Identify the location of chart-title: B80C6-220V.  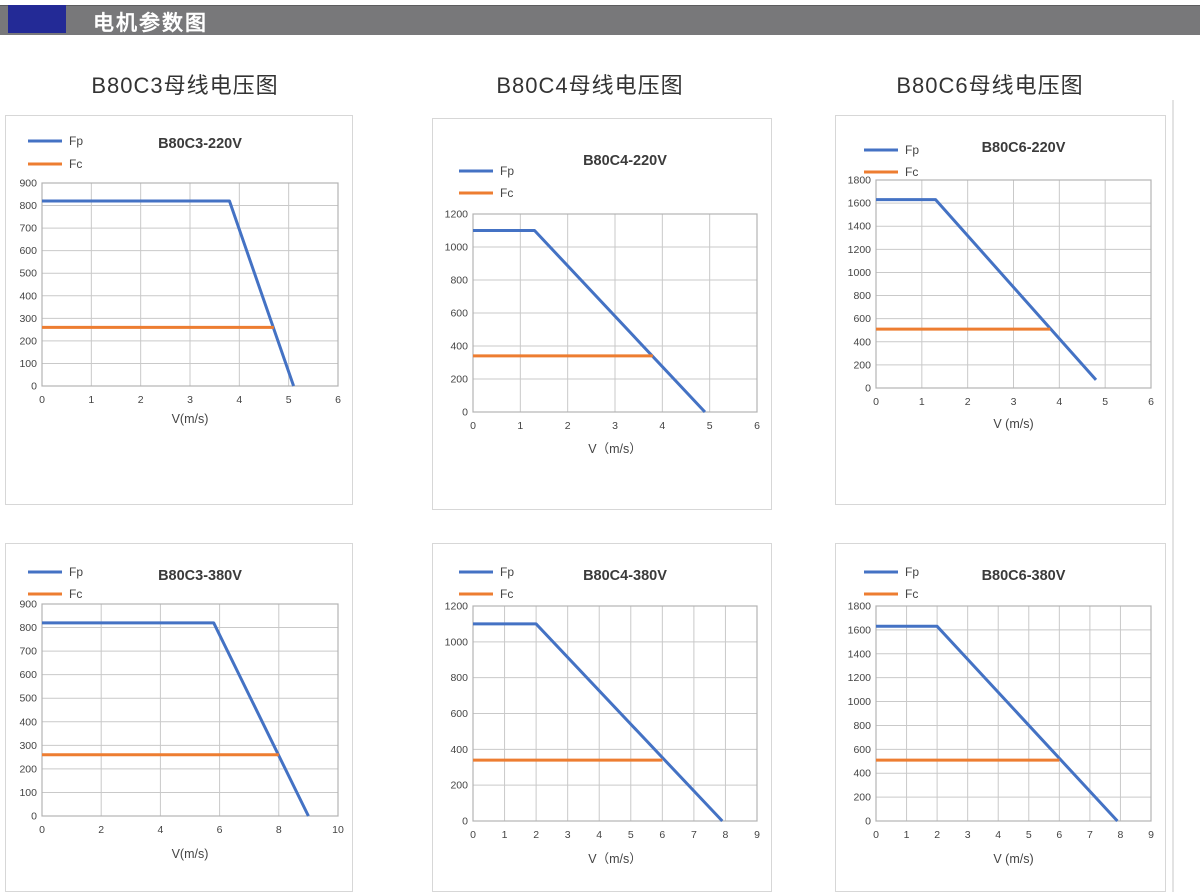
(1024, 148).